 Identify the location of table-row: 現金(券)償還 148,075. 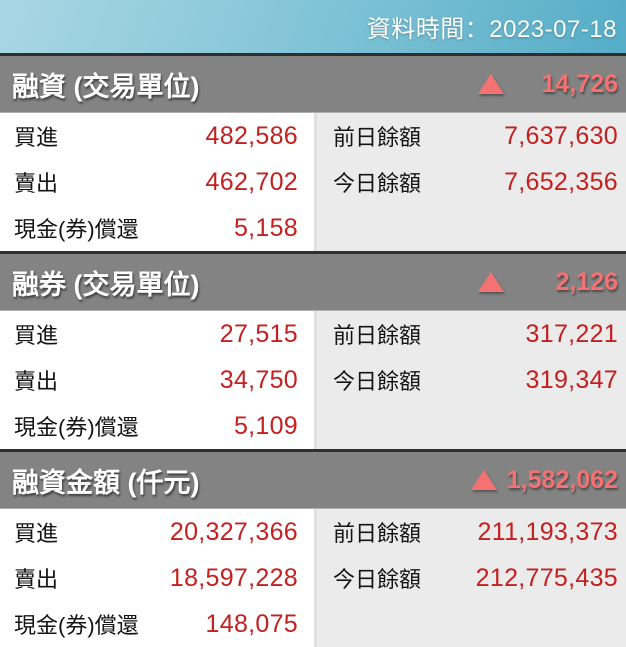
(157, 624).